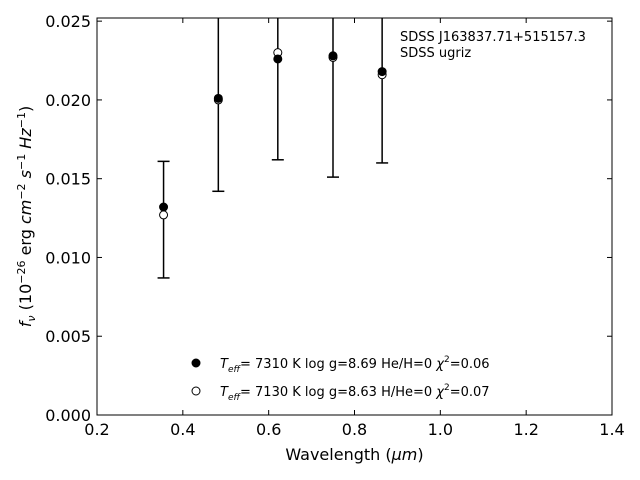 This screenshot has height=480, width=640. I want to click on legend-entry-0: Teff= 7310 K log g=8.69 He/H=0 χ2=0.06, so click(355, 365).